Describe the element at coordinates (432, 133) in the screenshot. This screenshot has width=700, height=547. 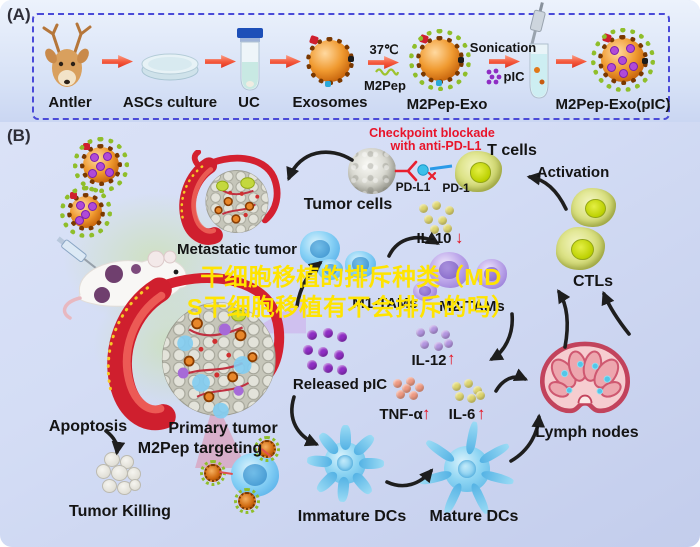
I see `checkpoint-blockade-label-line1: Checkpoint blockade` at that location.